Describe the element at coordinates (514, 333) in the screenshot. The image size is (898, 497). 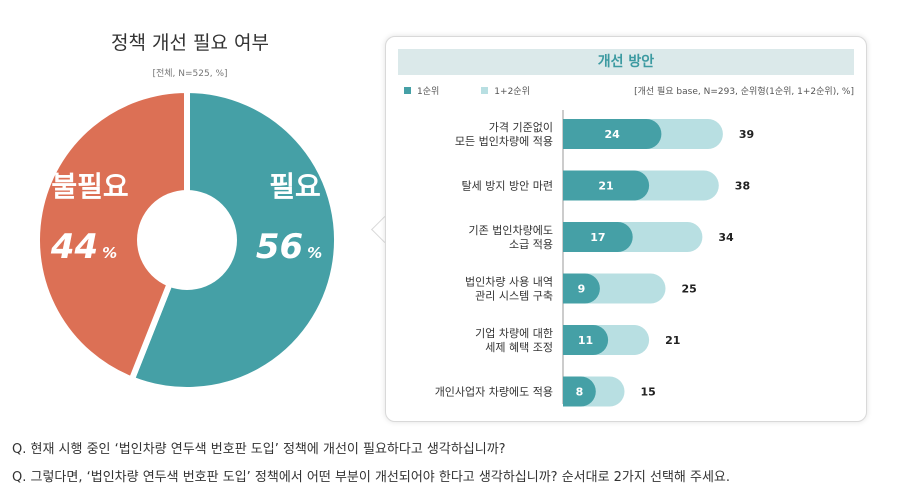
I see `category-label: 기업 차량에 대한` at that location.